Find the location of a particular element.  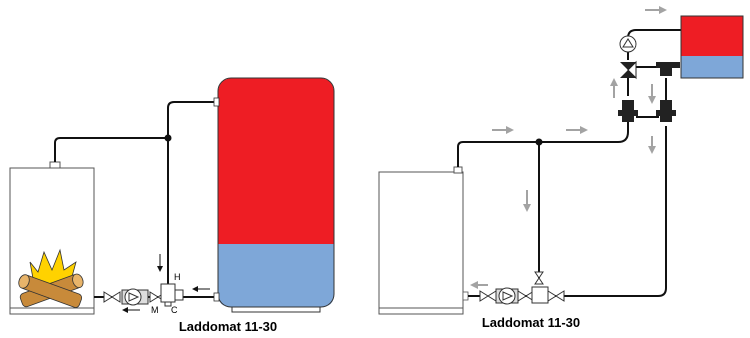

boiler-icon is located at coordinates (423, 240).